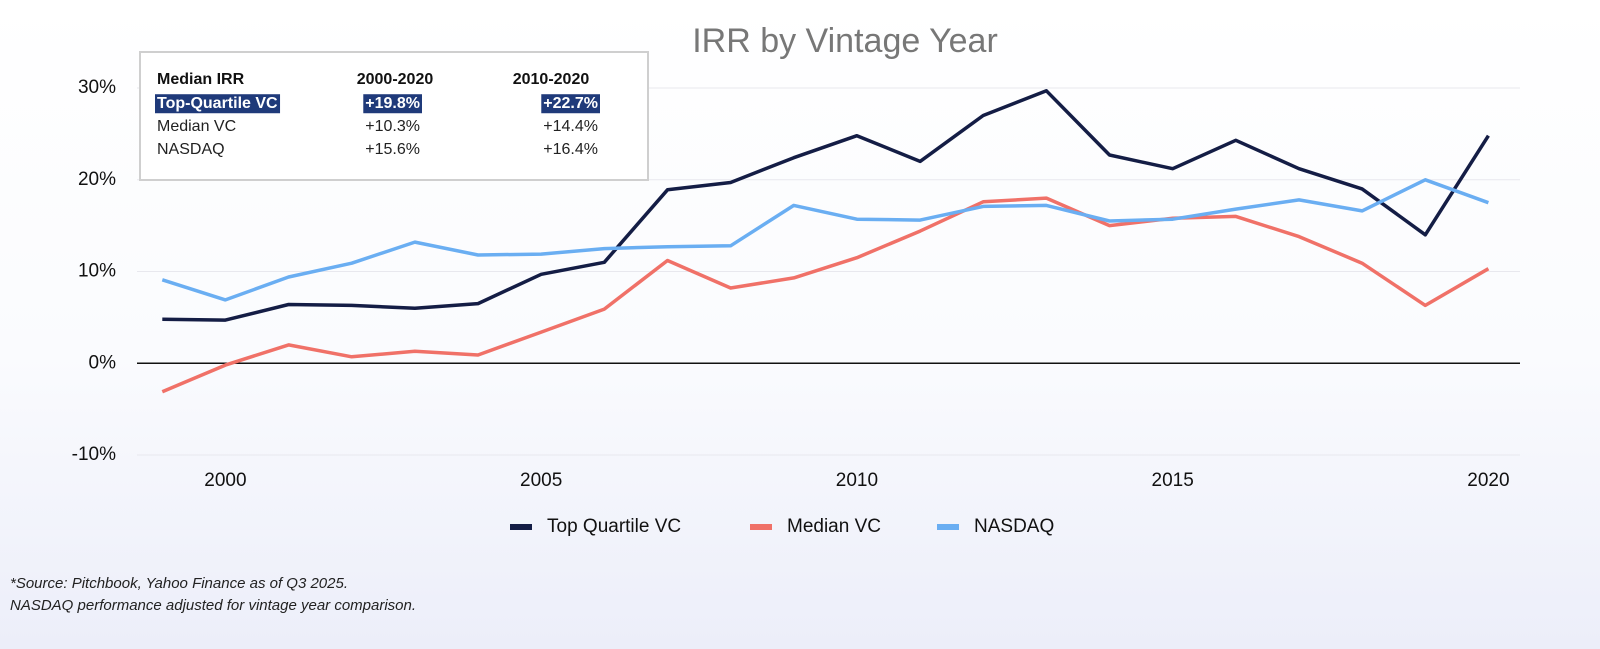 The image size is (1600, 649). Describe the element at coordinates (392, 149) in the screenshot. I see `table-cell: +15.6%` at that location.